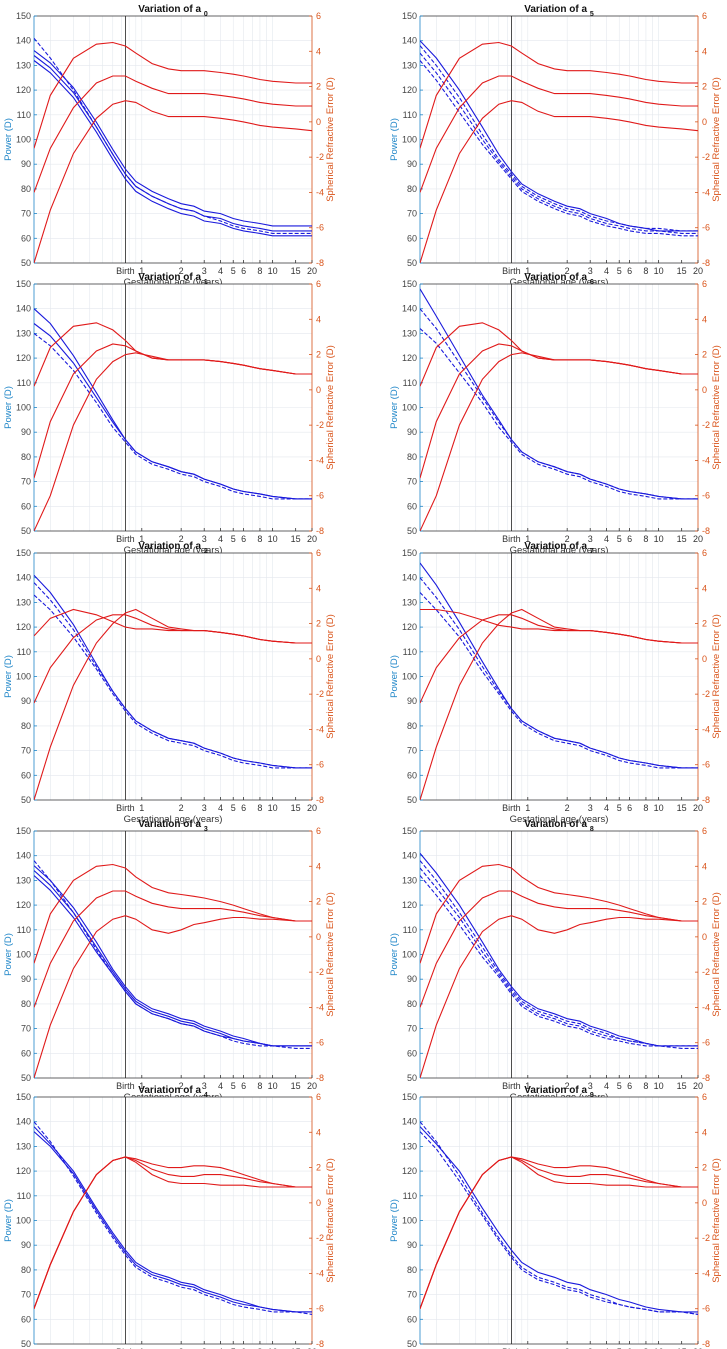 The width and height of the screenshot is (727, 1349). I want to click on y-left-tick-label: 140, so click(409, 41).